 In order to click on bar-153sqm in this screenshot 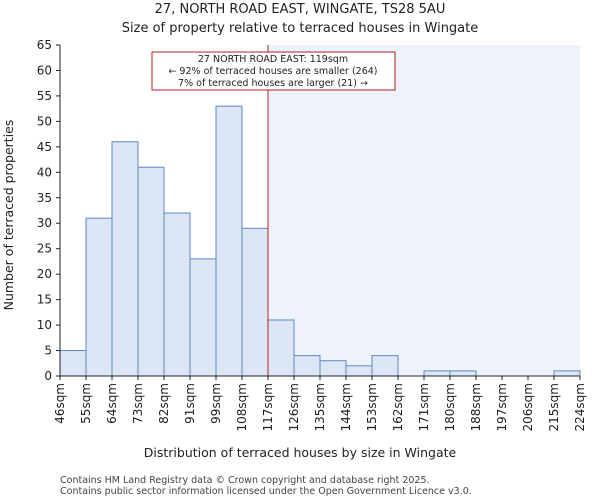, I will do `click(385, 366)`.